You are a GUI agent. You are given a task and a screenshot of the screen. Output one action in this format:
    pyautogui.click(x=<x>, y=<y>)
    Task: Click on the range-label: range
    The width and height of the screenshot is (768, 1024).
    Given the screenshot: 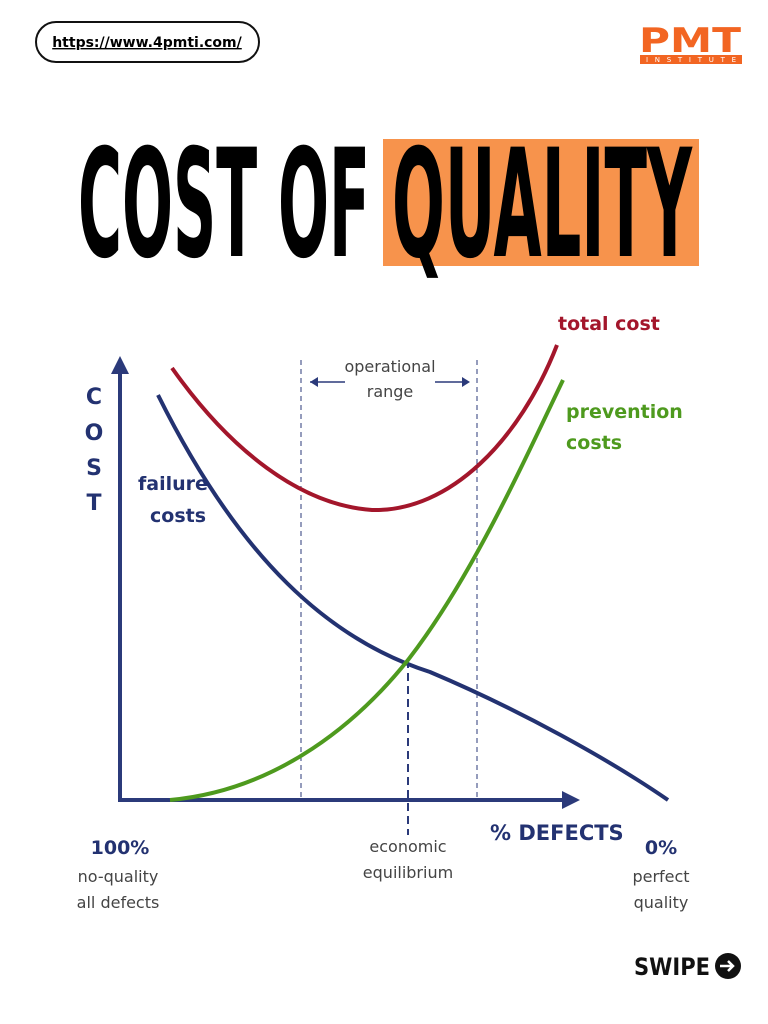 What is the action you would take?
    pyautogui.click(x=390, y=391)
    